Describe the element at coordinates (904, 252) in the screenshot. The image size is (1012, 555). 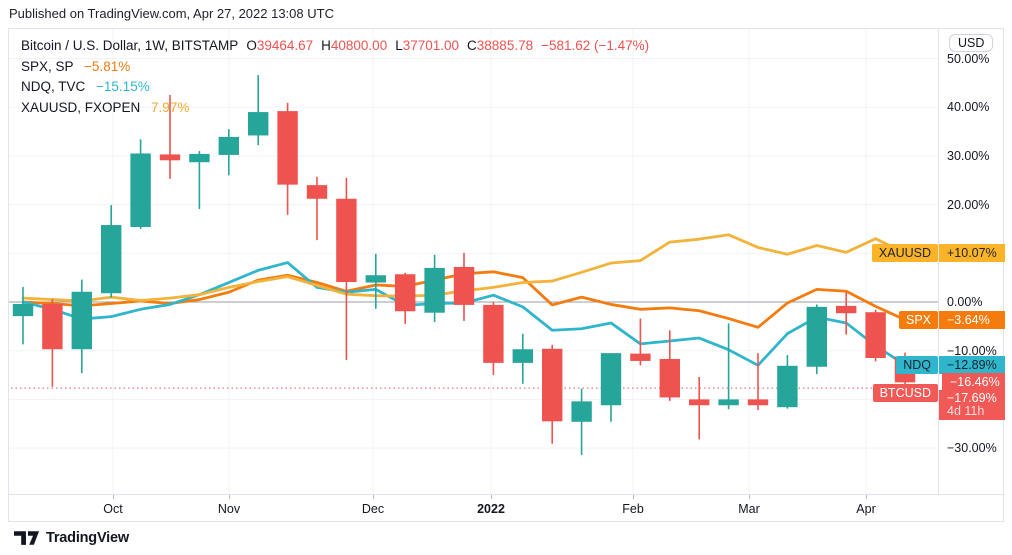
I see `xauusd-series-label: XAUUSD` at that location.